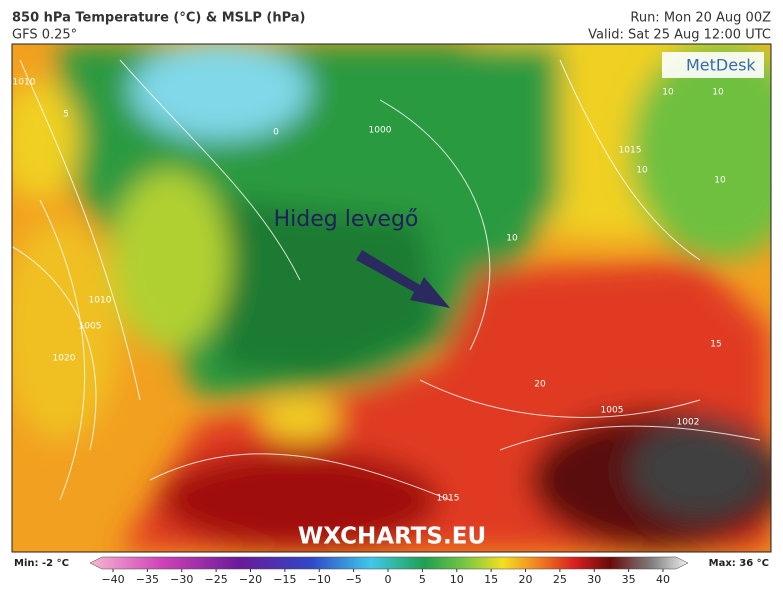 The height and width of the screenshot is (604, 783). I want to click on colorbar-tick-label: 40, so click(663, 579).